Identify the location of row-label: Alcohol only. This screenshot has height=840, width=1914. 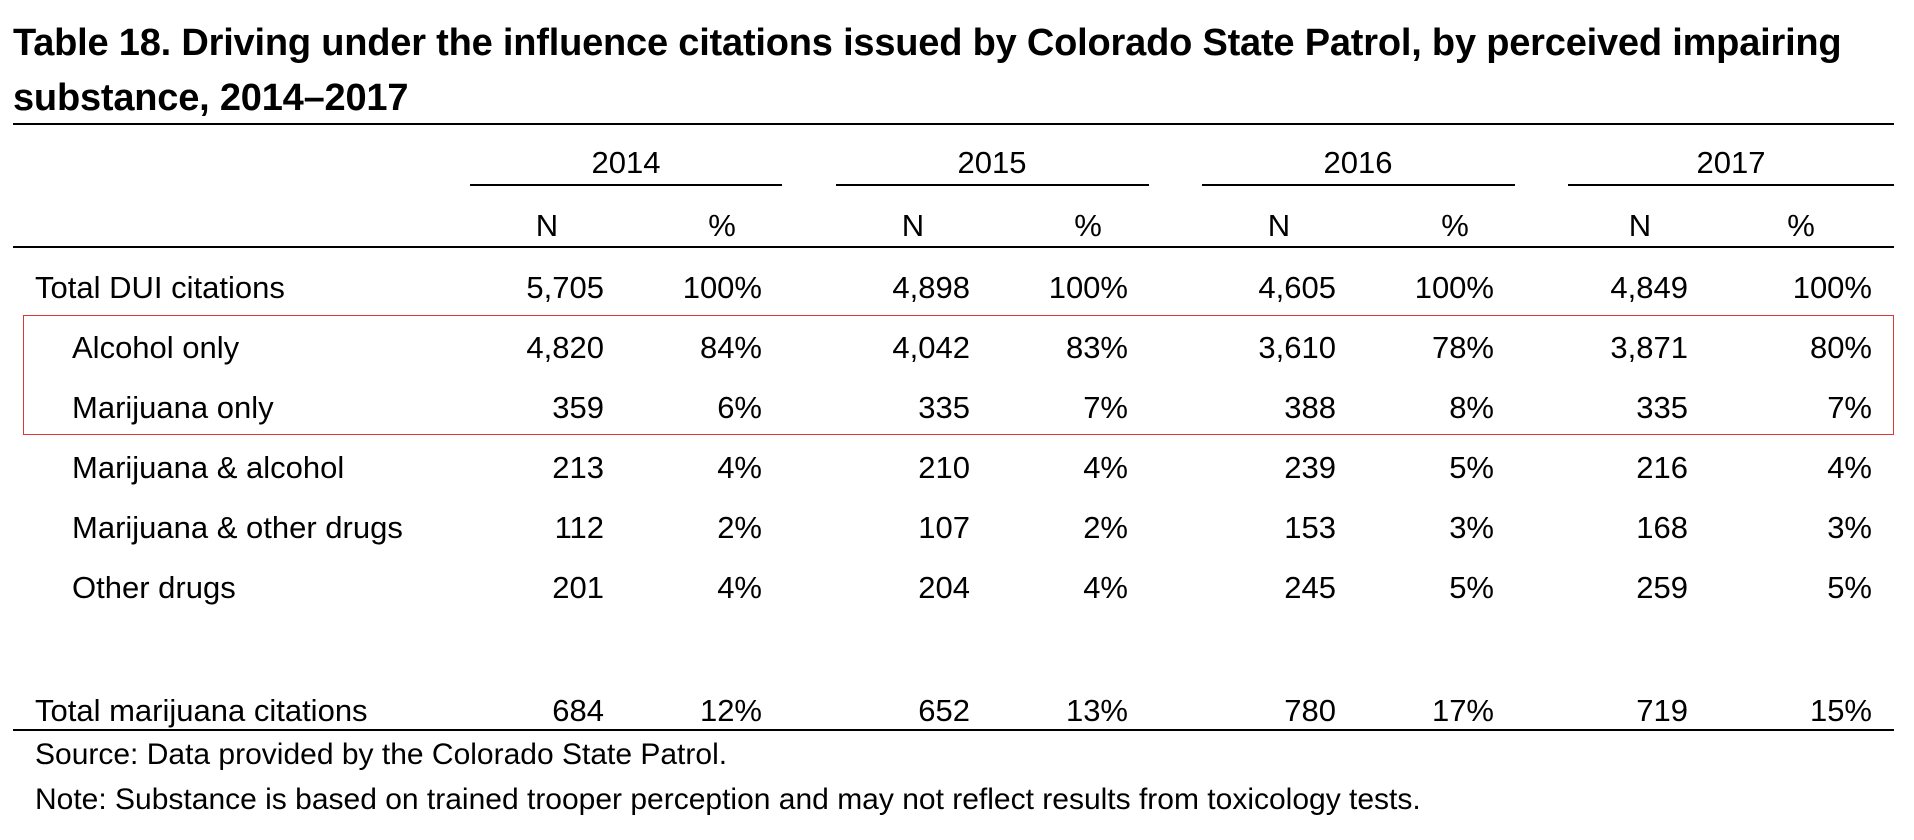
(156, 347).